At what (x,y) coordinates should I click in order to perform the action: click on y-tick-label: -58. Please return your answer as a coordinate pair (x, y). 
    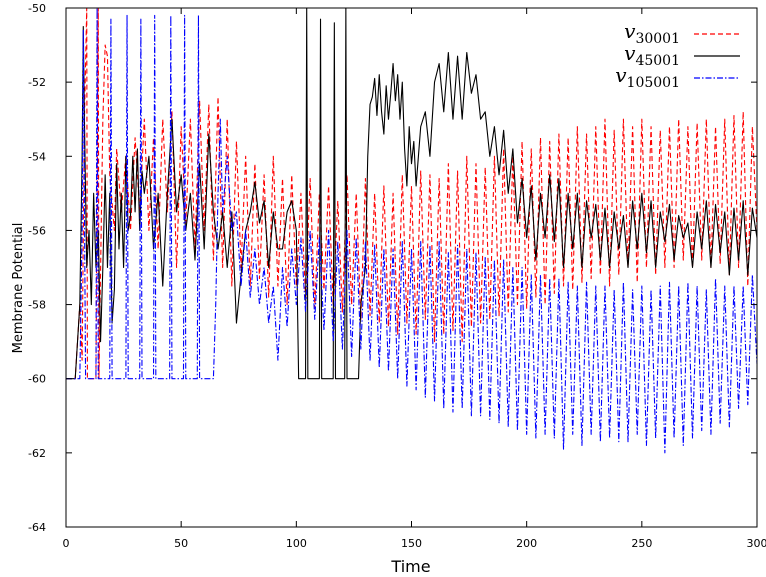
    Looking at the image, I should click on (37, 305).